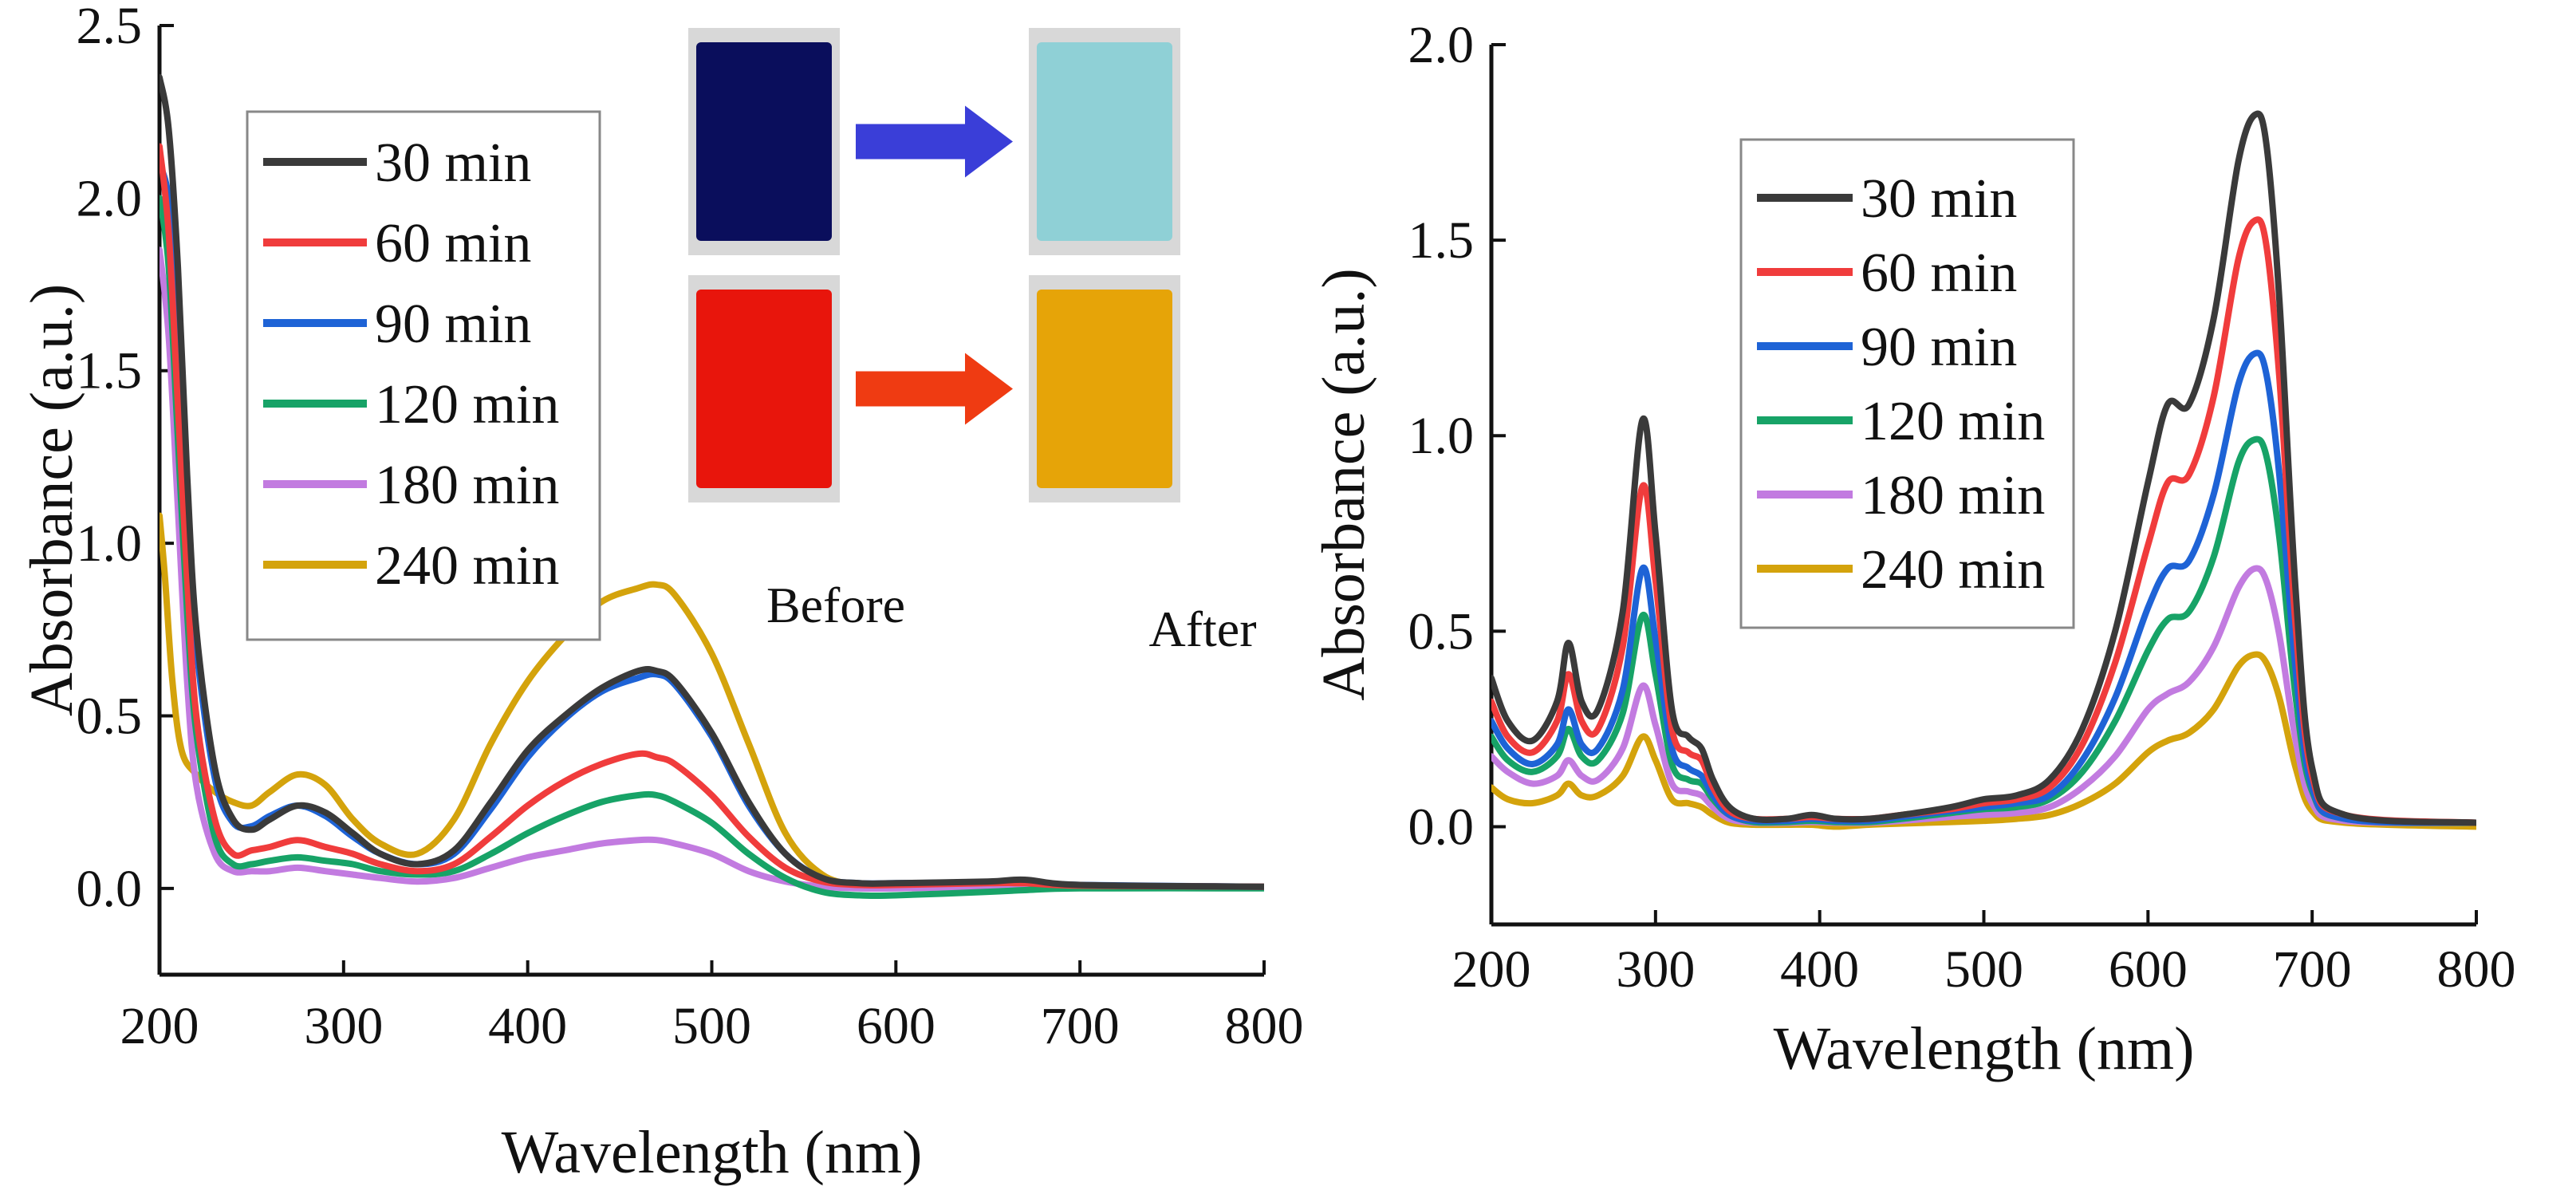  I want to click on before-label: Before, so click(835, 605).